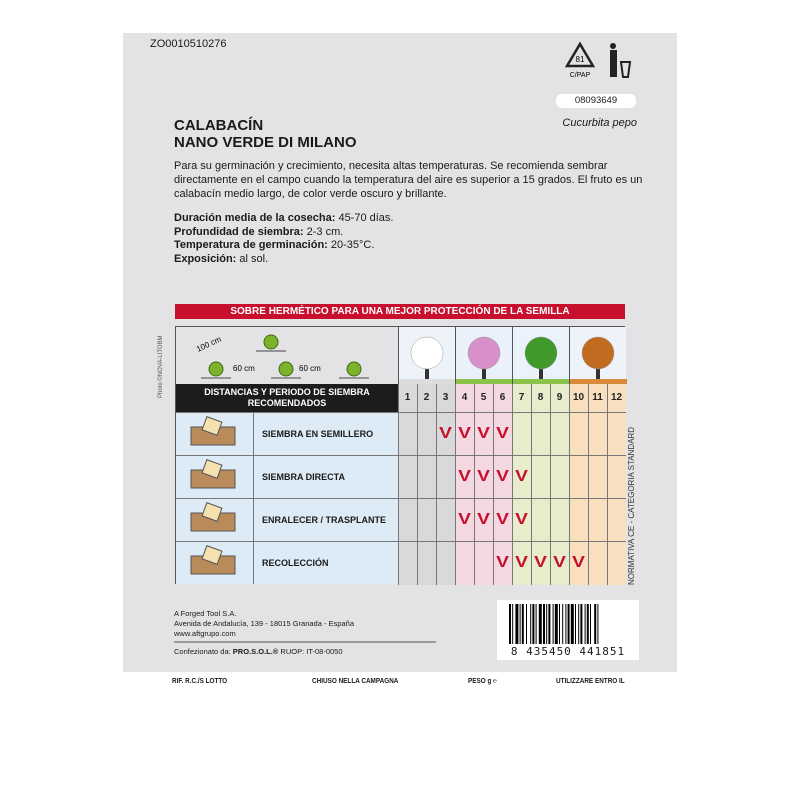 This screenshot has width=800, height=800. Describe the element at coordinates (259, 231) in the screenshot. I see `fact: Profundidad de siembra: 2-3 cm.` at that location.